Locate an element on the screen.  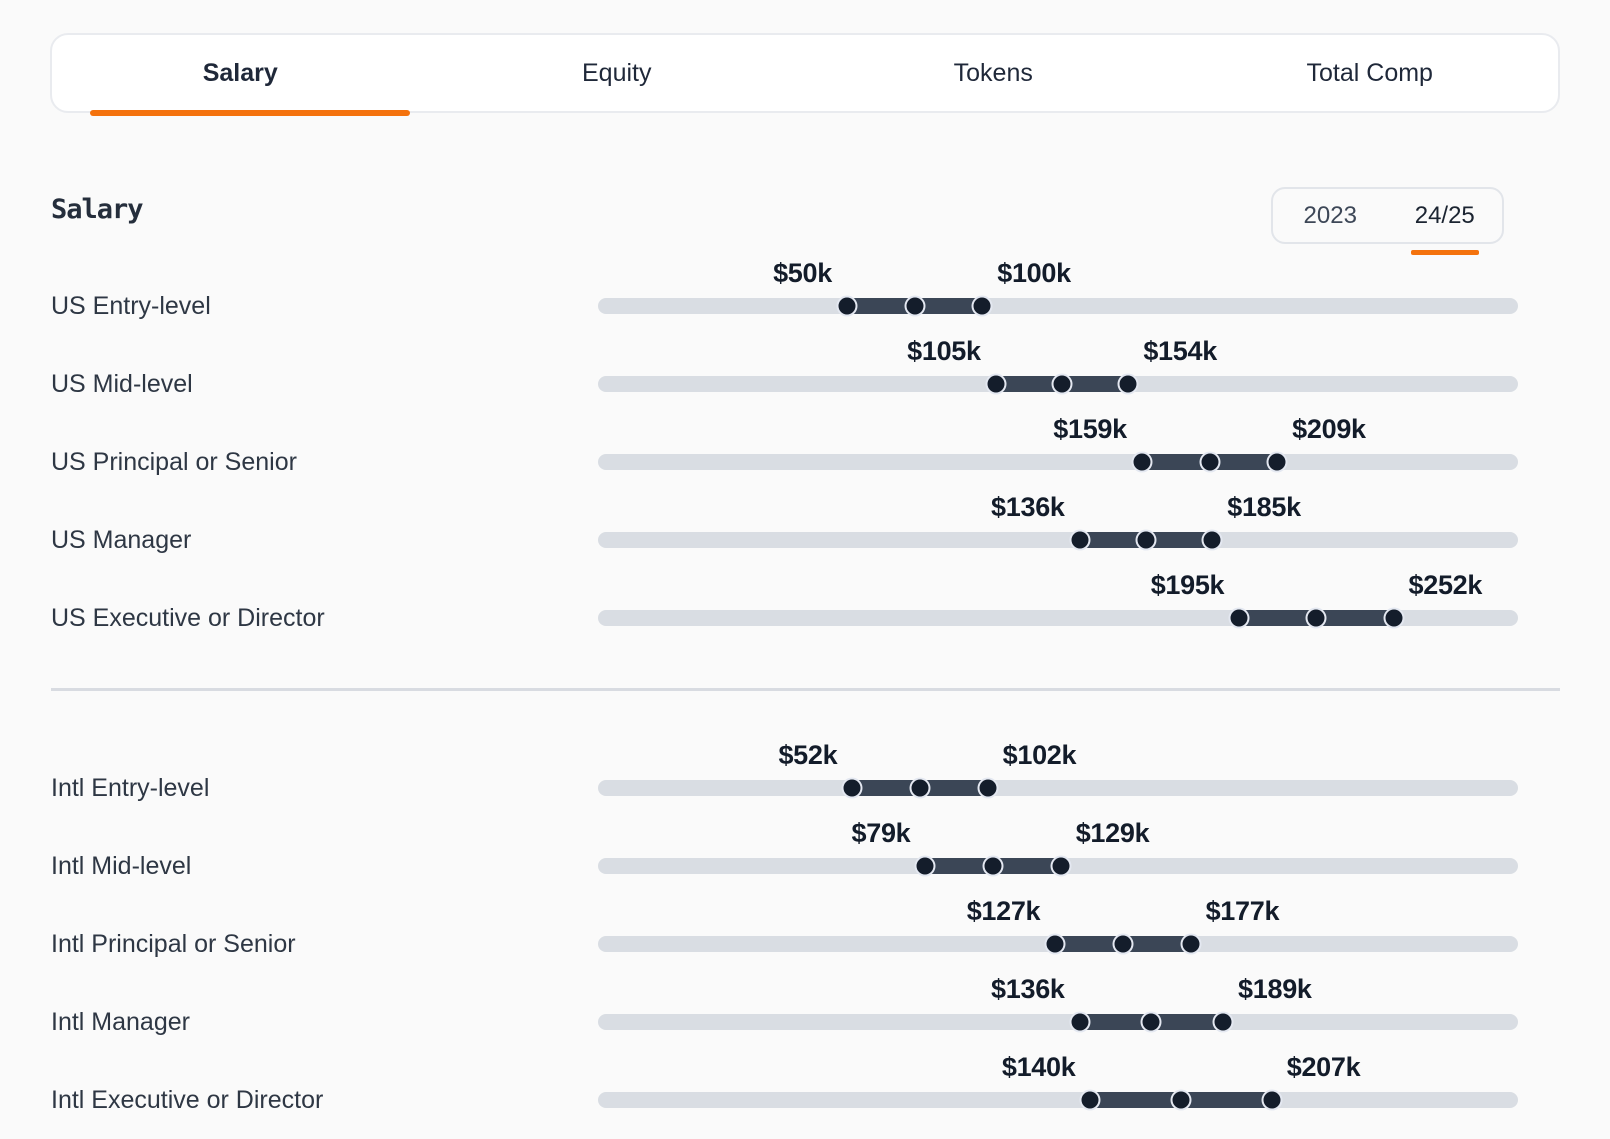
max-value-label: $177k is located at coordinates (1242, 911).